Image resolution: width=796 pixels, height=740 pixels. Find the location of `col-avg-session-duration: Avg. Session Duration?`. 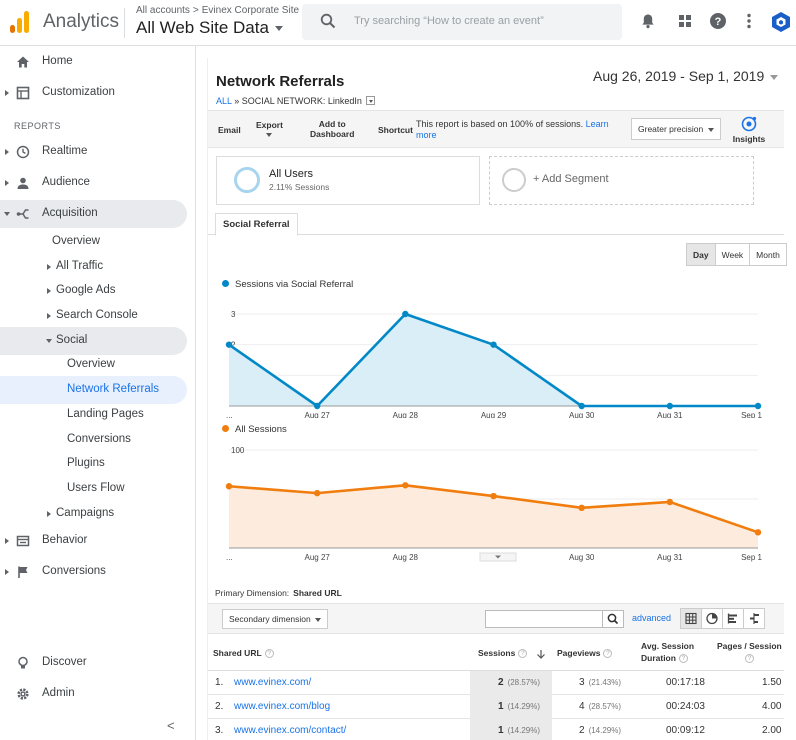

col-avg-session-duration: Avg. Session Duration? is located at coordinates (667, 652).